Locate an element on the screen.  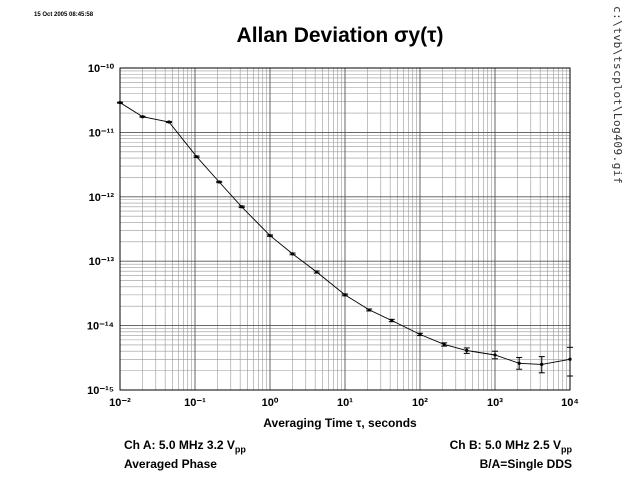
y-tick-label: 10⁻¹¹ is located at coordinates (102, 133).